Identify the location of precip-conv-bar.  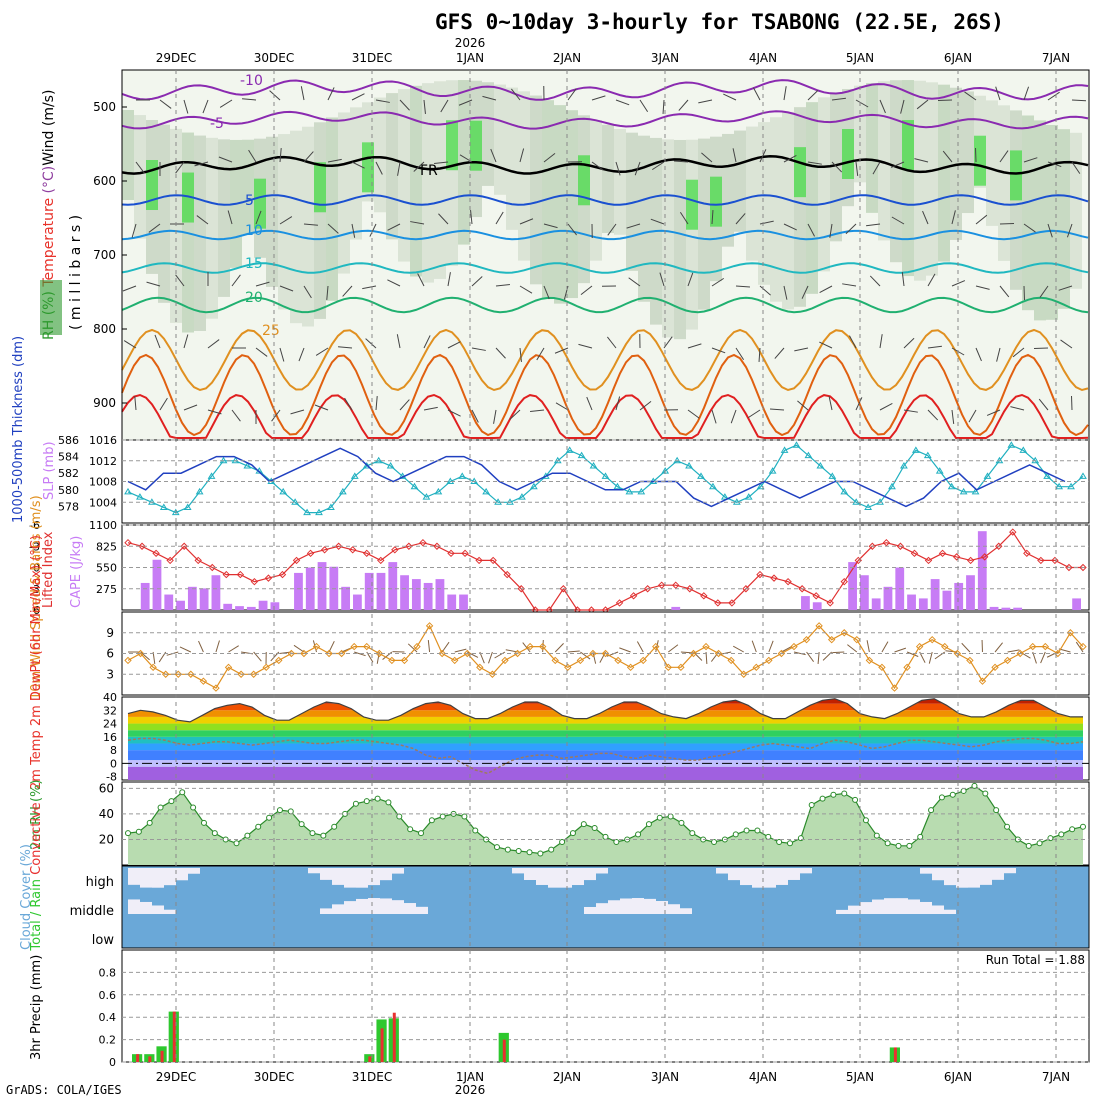
(174, 1036).